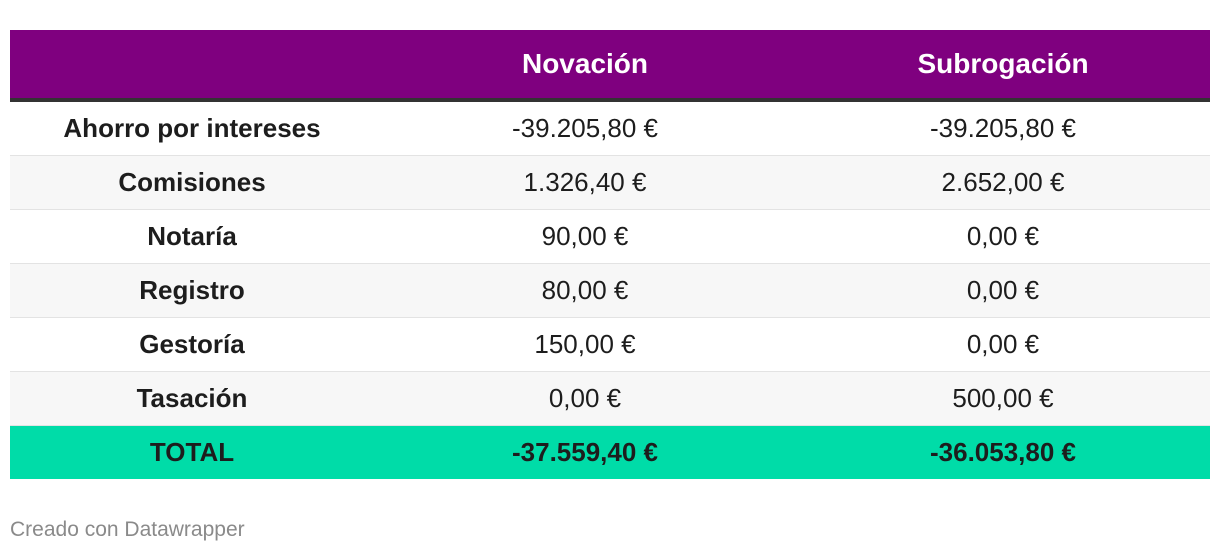 The height and width of the screenshot is (554, 1220). I want to click on subrogacion-value: -39.205,80 €, so click(1002, 128).